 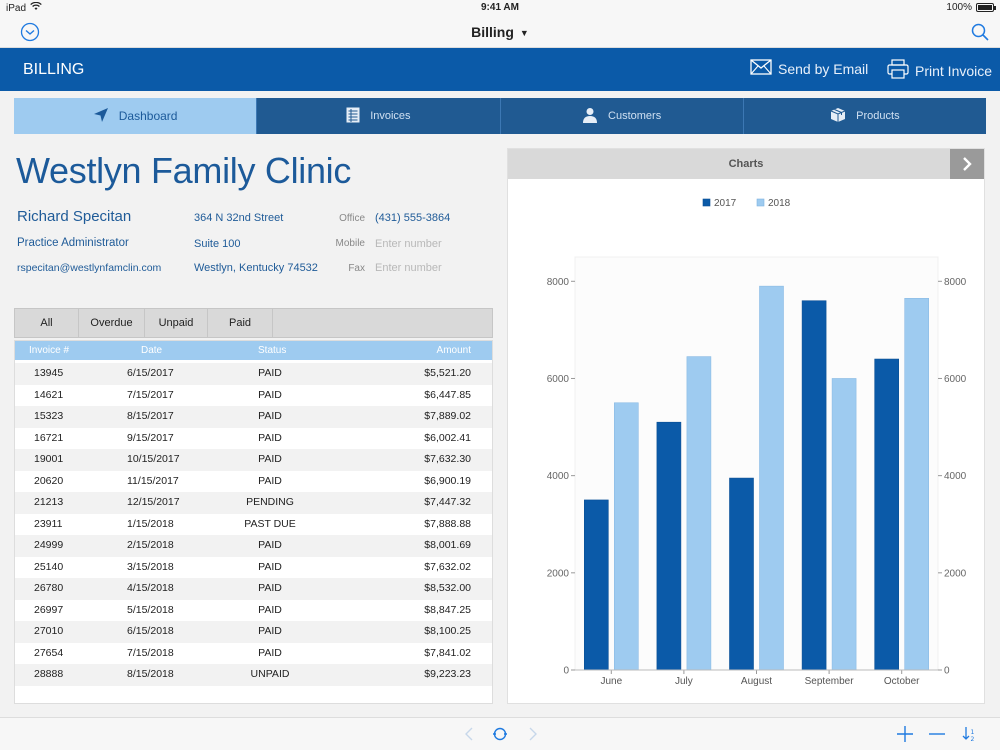 What do you see at coordinates (500, 734) in the screenshot?
I see `refresh-icon` at bounding box center [500, 734].